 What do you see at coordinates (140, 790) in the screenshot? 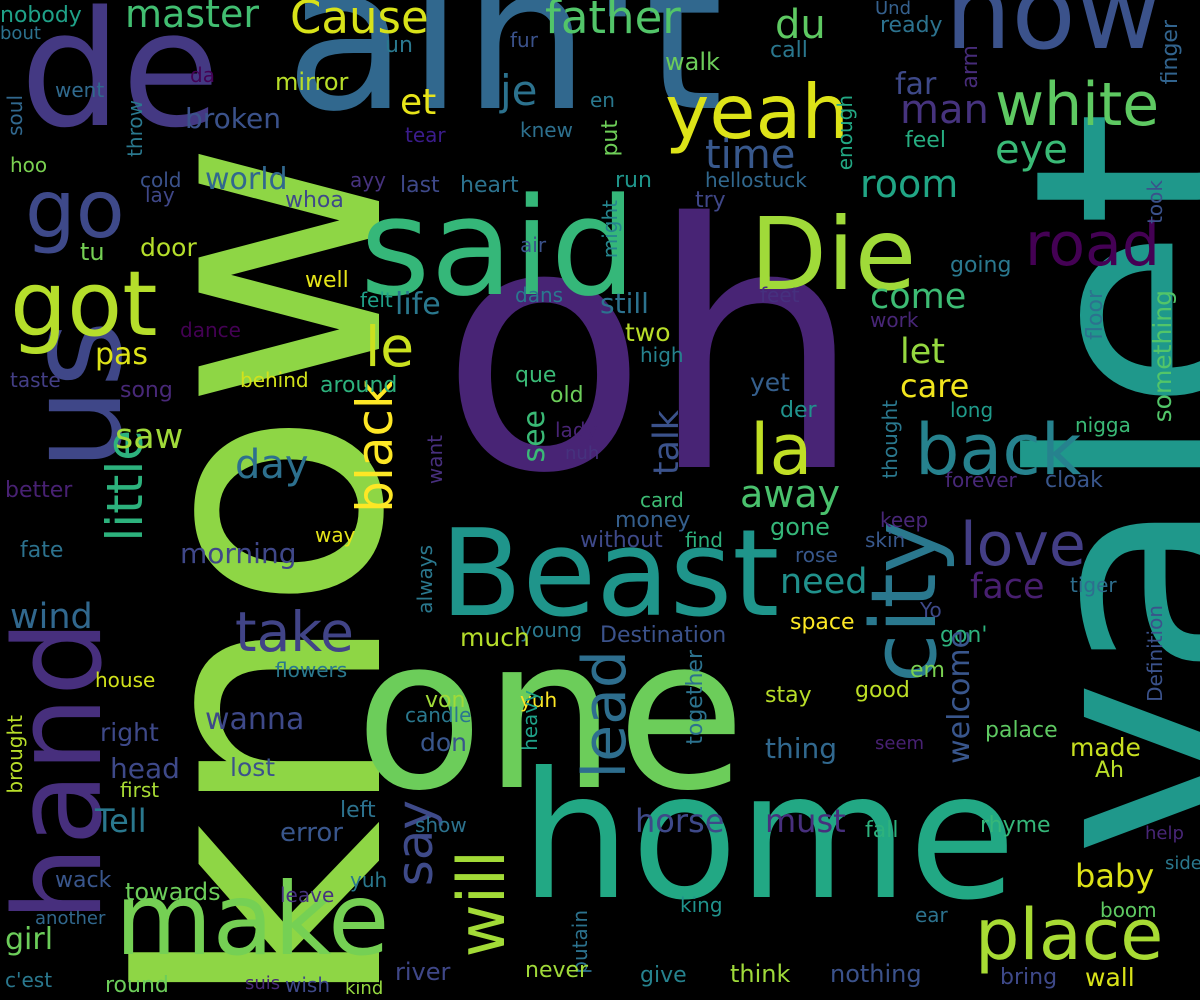
I see `word-first: first` at bounding box center [140, 790].